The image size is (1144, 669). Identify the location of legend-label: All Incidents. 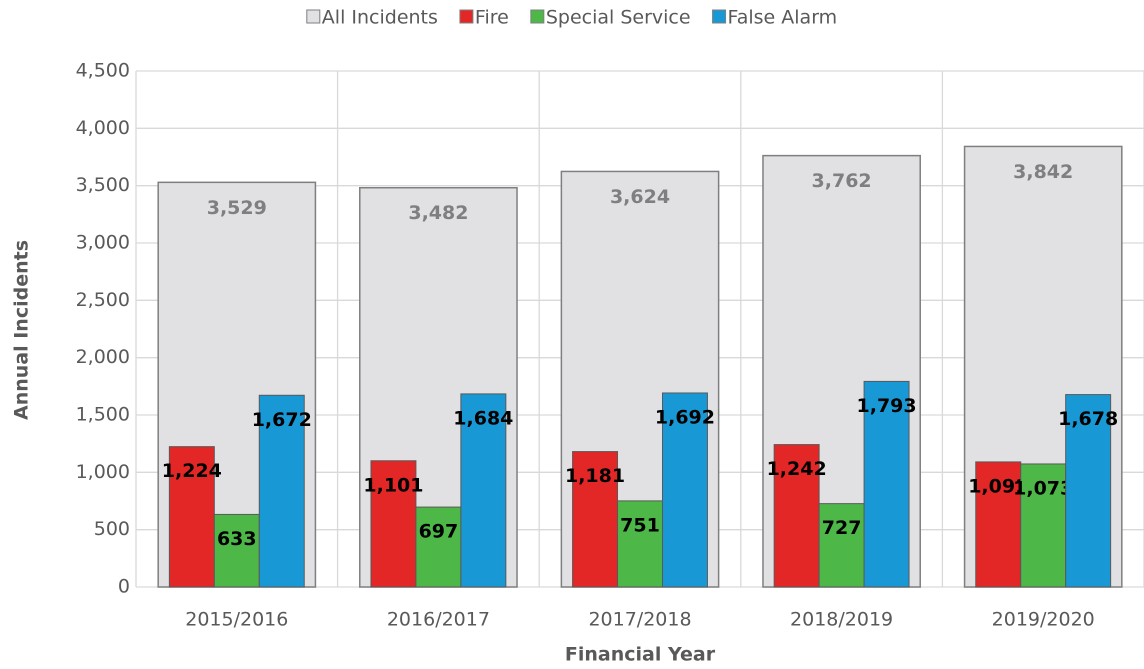
(380, 18).